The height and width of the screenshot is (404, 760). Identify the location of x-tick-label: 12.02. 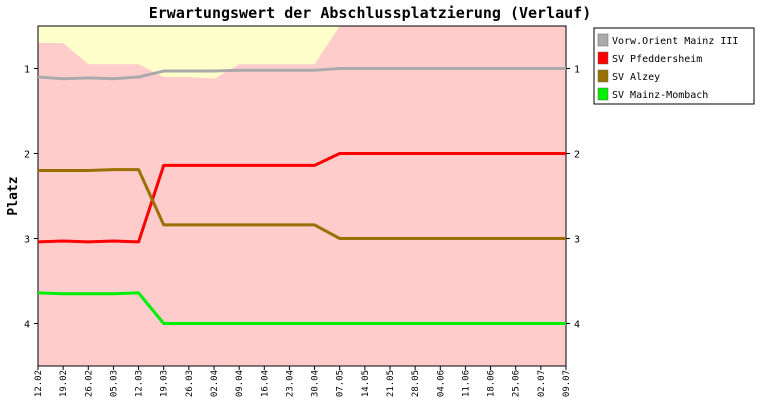
(39, 383).